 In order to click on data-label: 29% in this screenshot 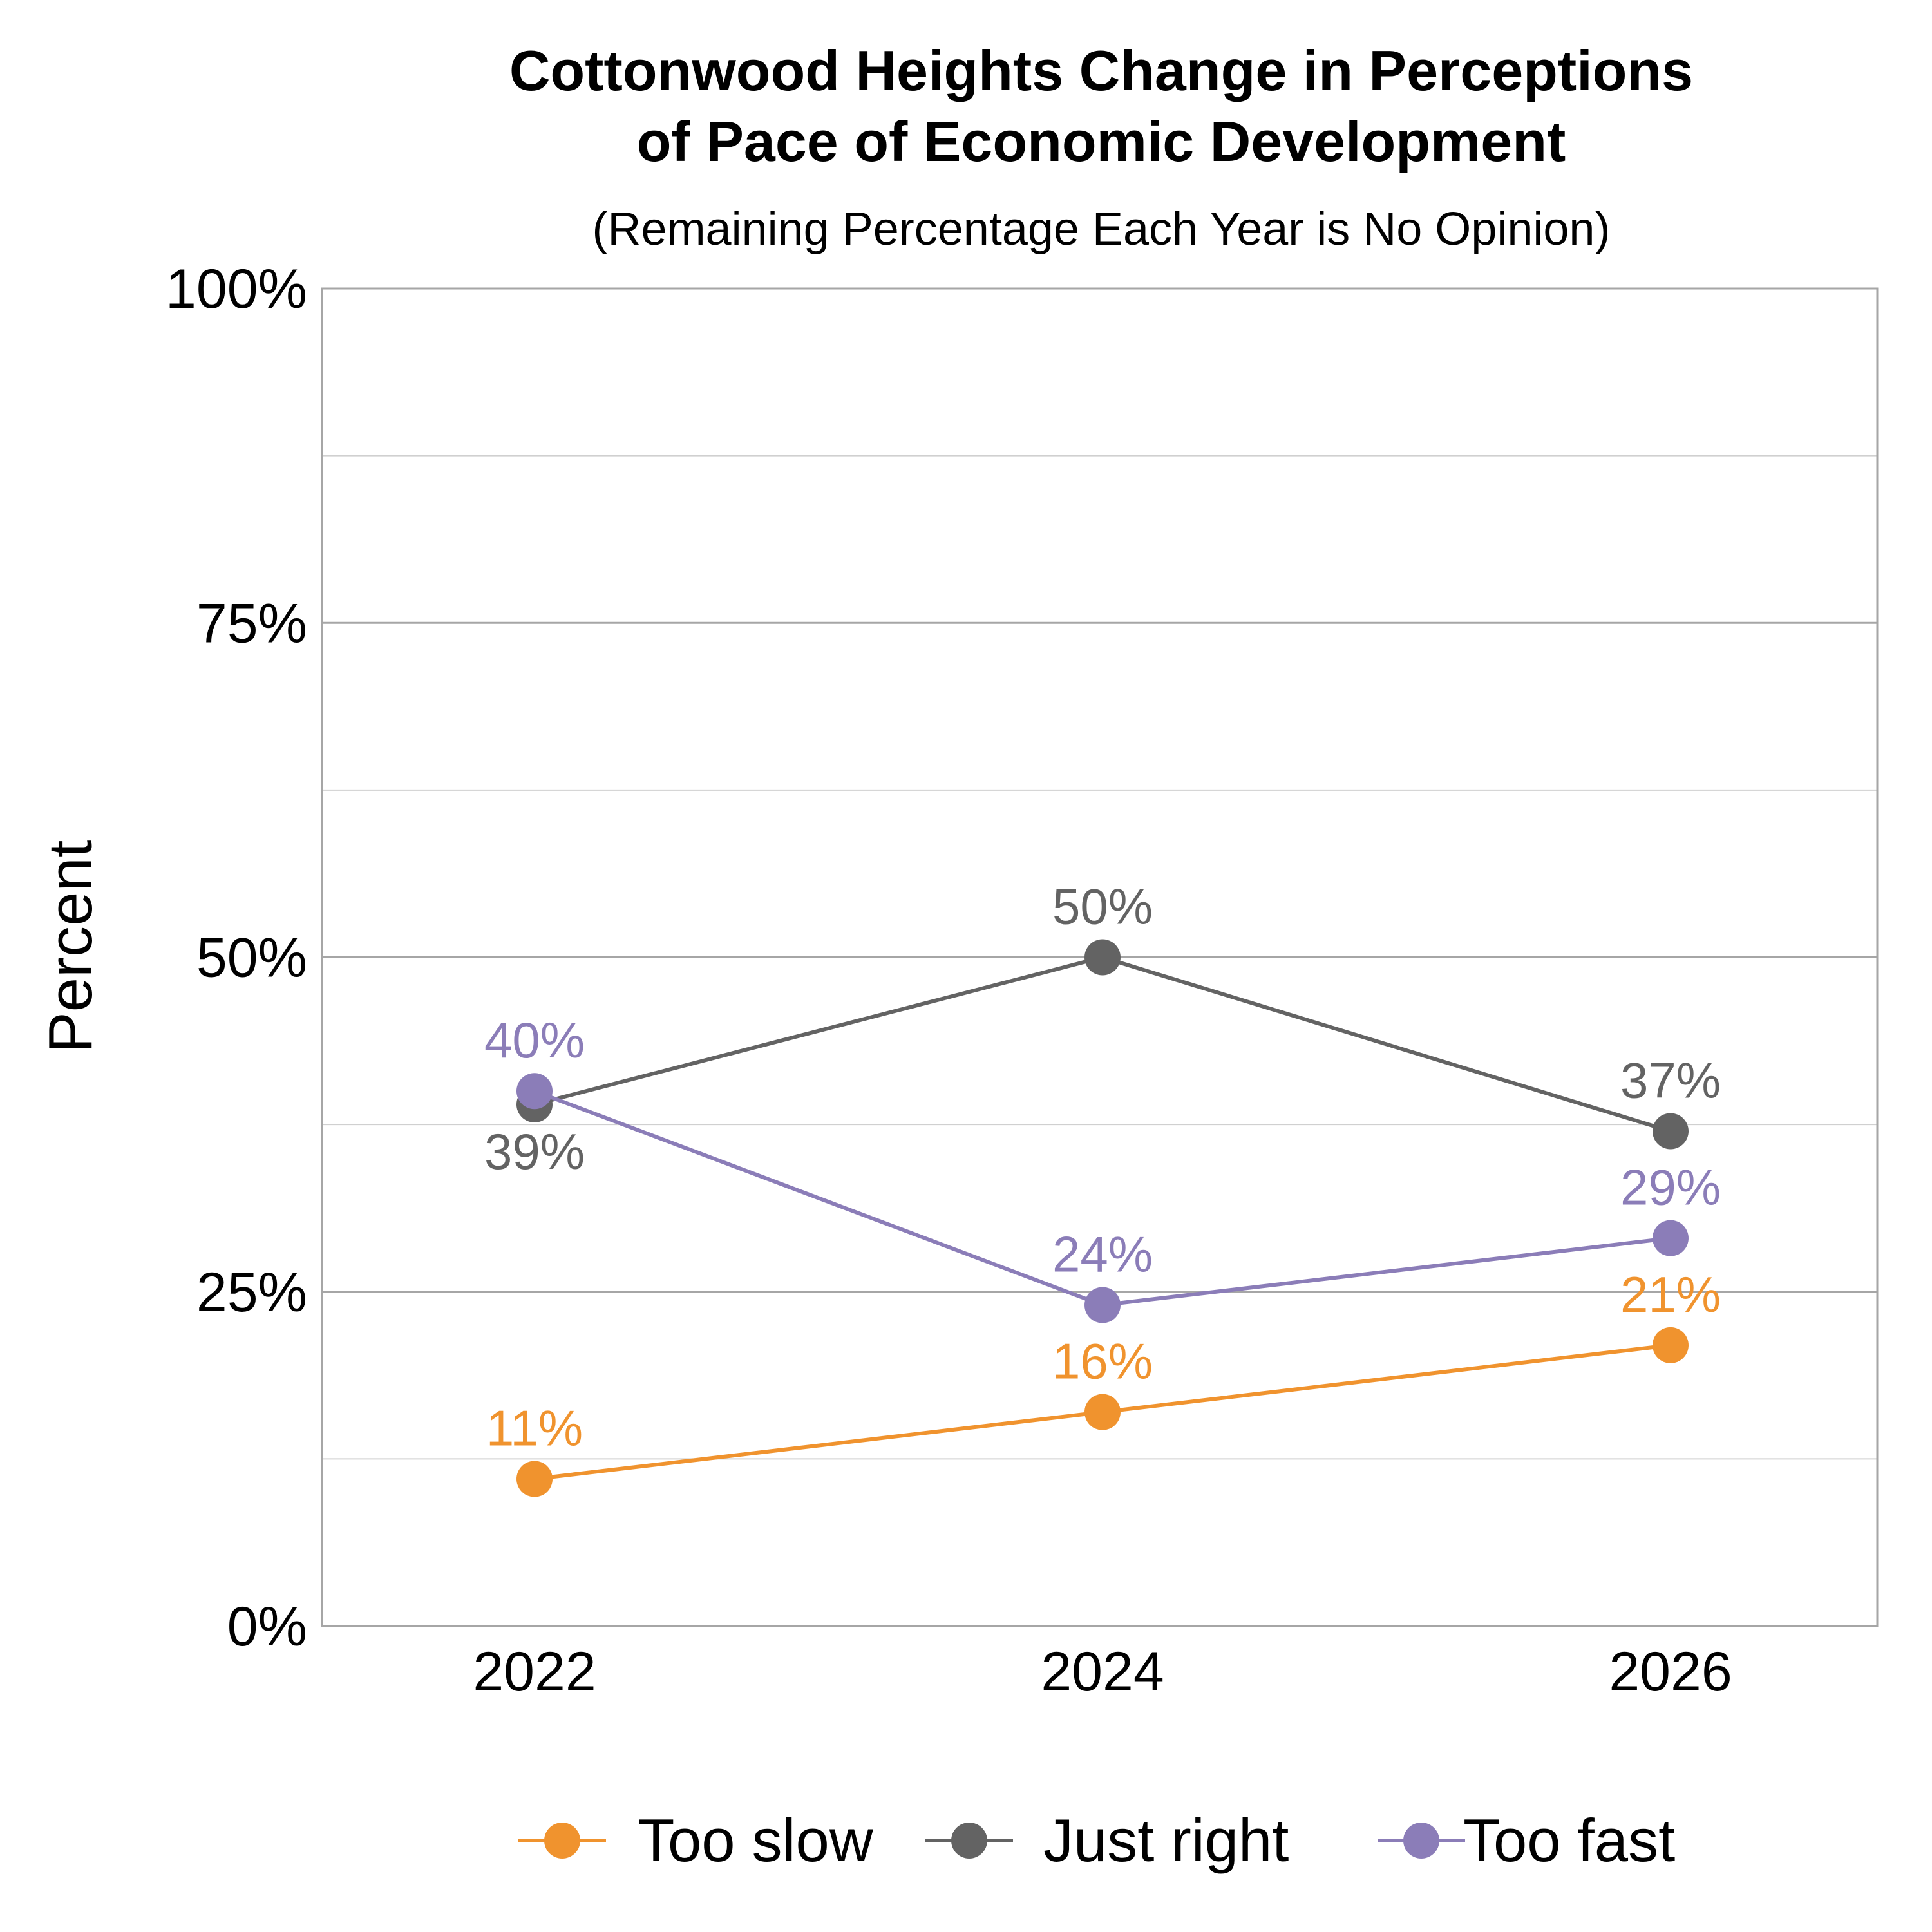, I will do `click(1671, 1188)`.